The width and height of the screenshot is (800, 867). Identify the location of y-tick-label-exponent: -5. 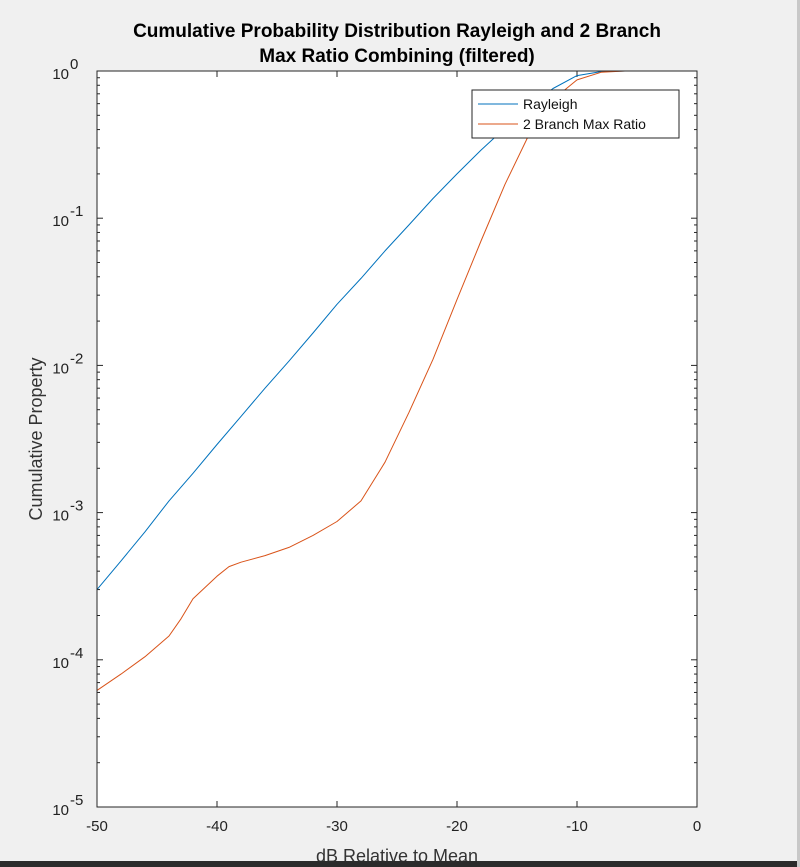
(76, 800).